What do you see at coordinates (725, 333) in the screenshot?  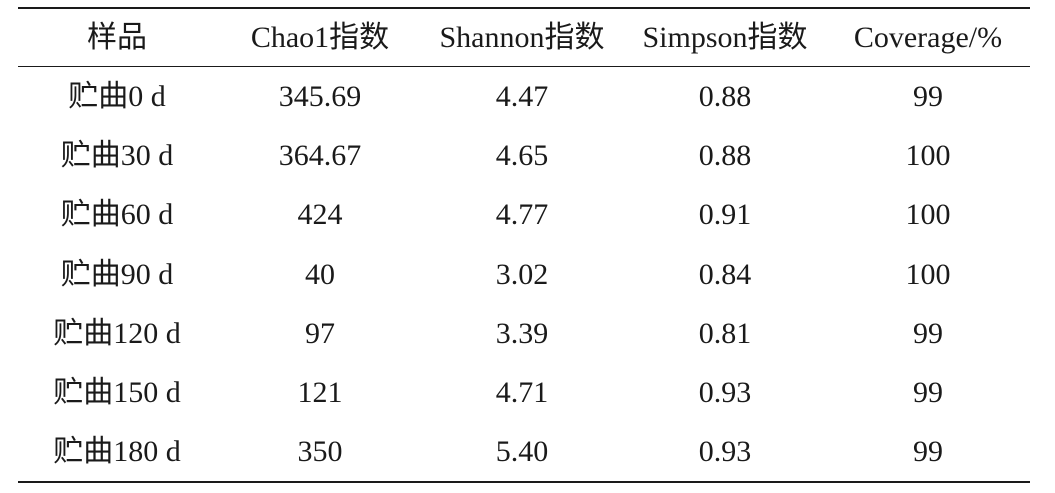 I see `table-cell: 0.81` at bounding box center [725, 333].